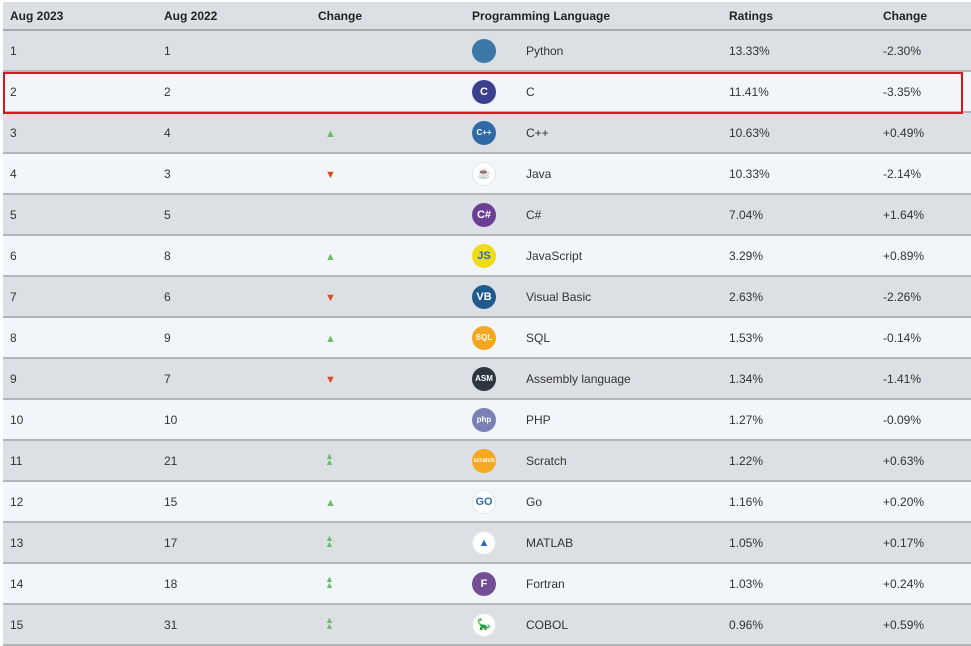  Describe the element at coordinates (484, 624) in the screenshot. I see `cobol-logo-icon: 🦕` at that location.